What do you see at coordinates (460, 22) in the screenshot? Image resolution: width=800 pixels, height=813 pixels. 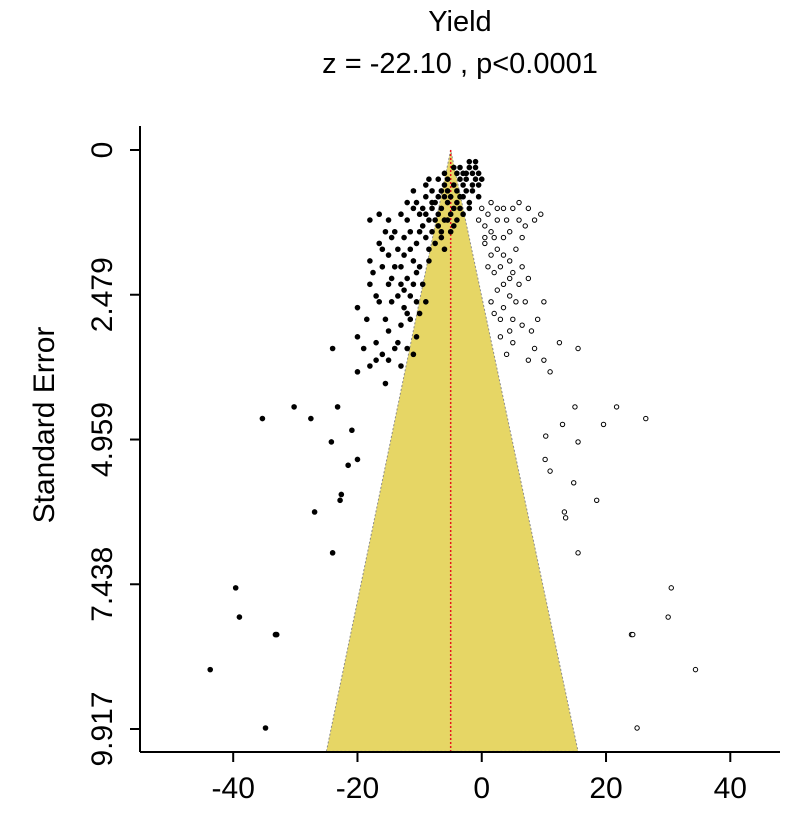 I see `chart-title: Yield` at bounding box center [460, 22].